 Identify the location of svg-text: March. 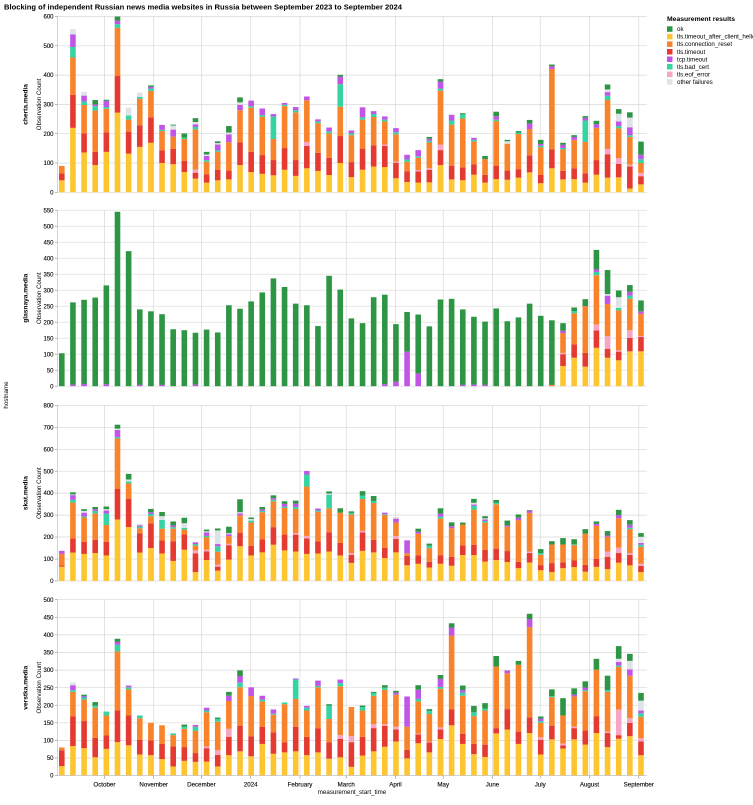
(347, 785).